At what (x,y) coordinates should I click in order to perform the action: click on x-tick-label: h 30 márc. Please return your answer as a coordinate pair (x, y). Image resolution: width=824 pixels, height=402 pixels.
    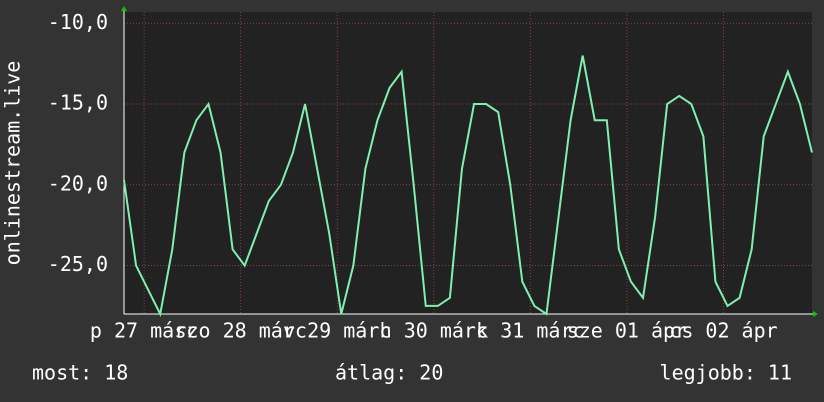
    Looking at the image, I should click on (434, 331).